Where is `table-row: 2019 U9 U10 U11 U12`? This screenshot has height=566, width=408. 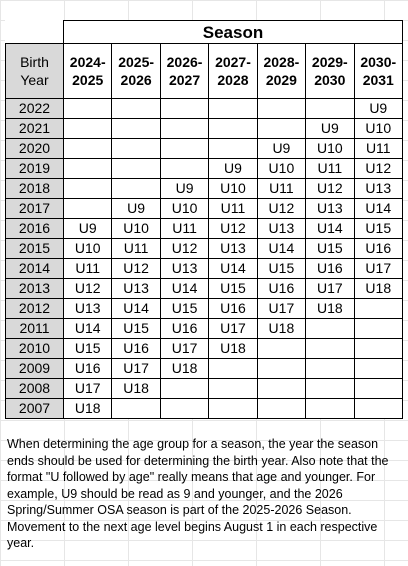
table-row: 2019 U9 U10 U11 U12 is located at coordinates (204, 168).